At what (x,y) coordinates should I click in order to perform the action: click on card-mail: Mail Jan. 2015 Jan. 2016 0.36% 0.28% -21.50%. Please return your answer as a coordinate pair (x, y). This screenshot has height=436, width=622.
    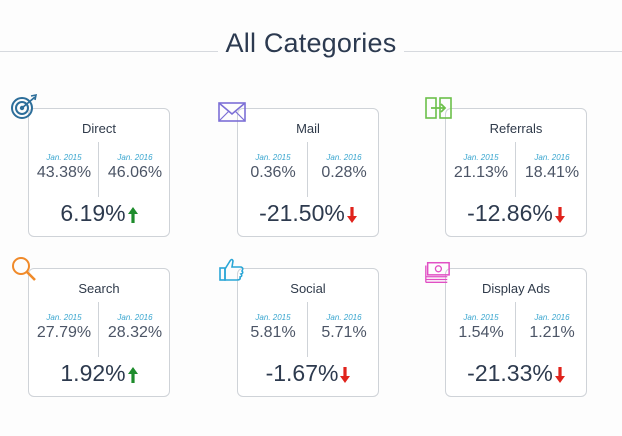
    Looking at the image, I should click on (308, 172).